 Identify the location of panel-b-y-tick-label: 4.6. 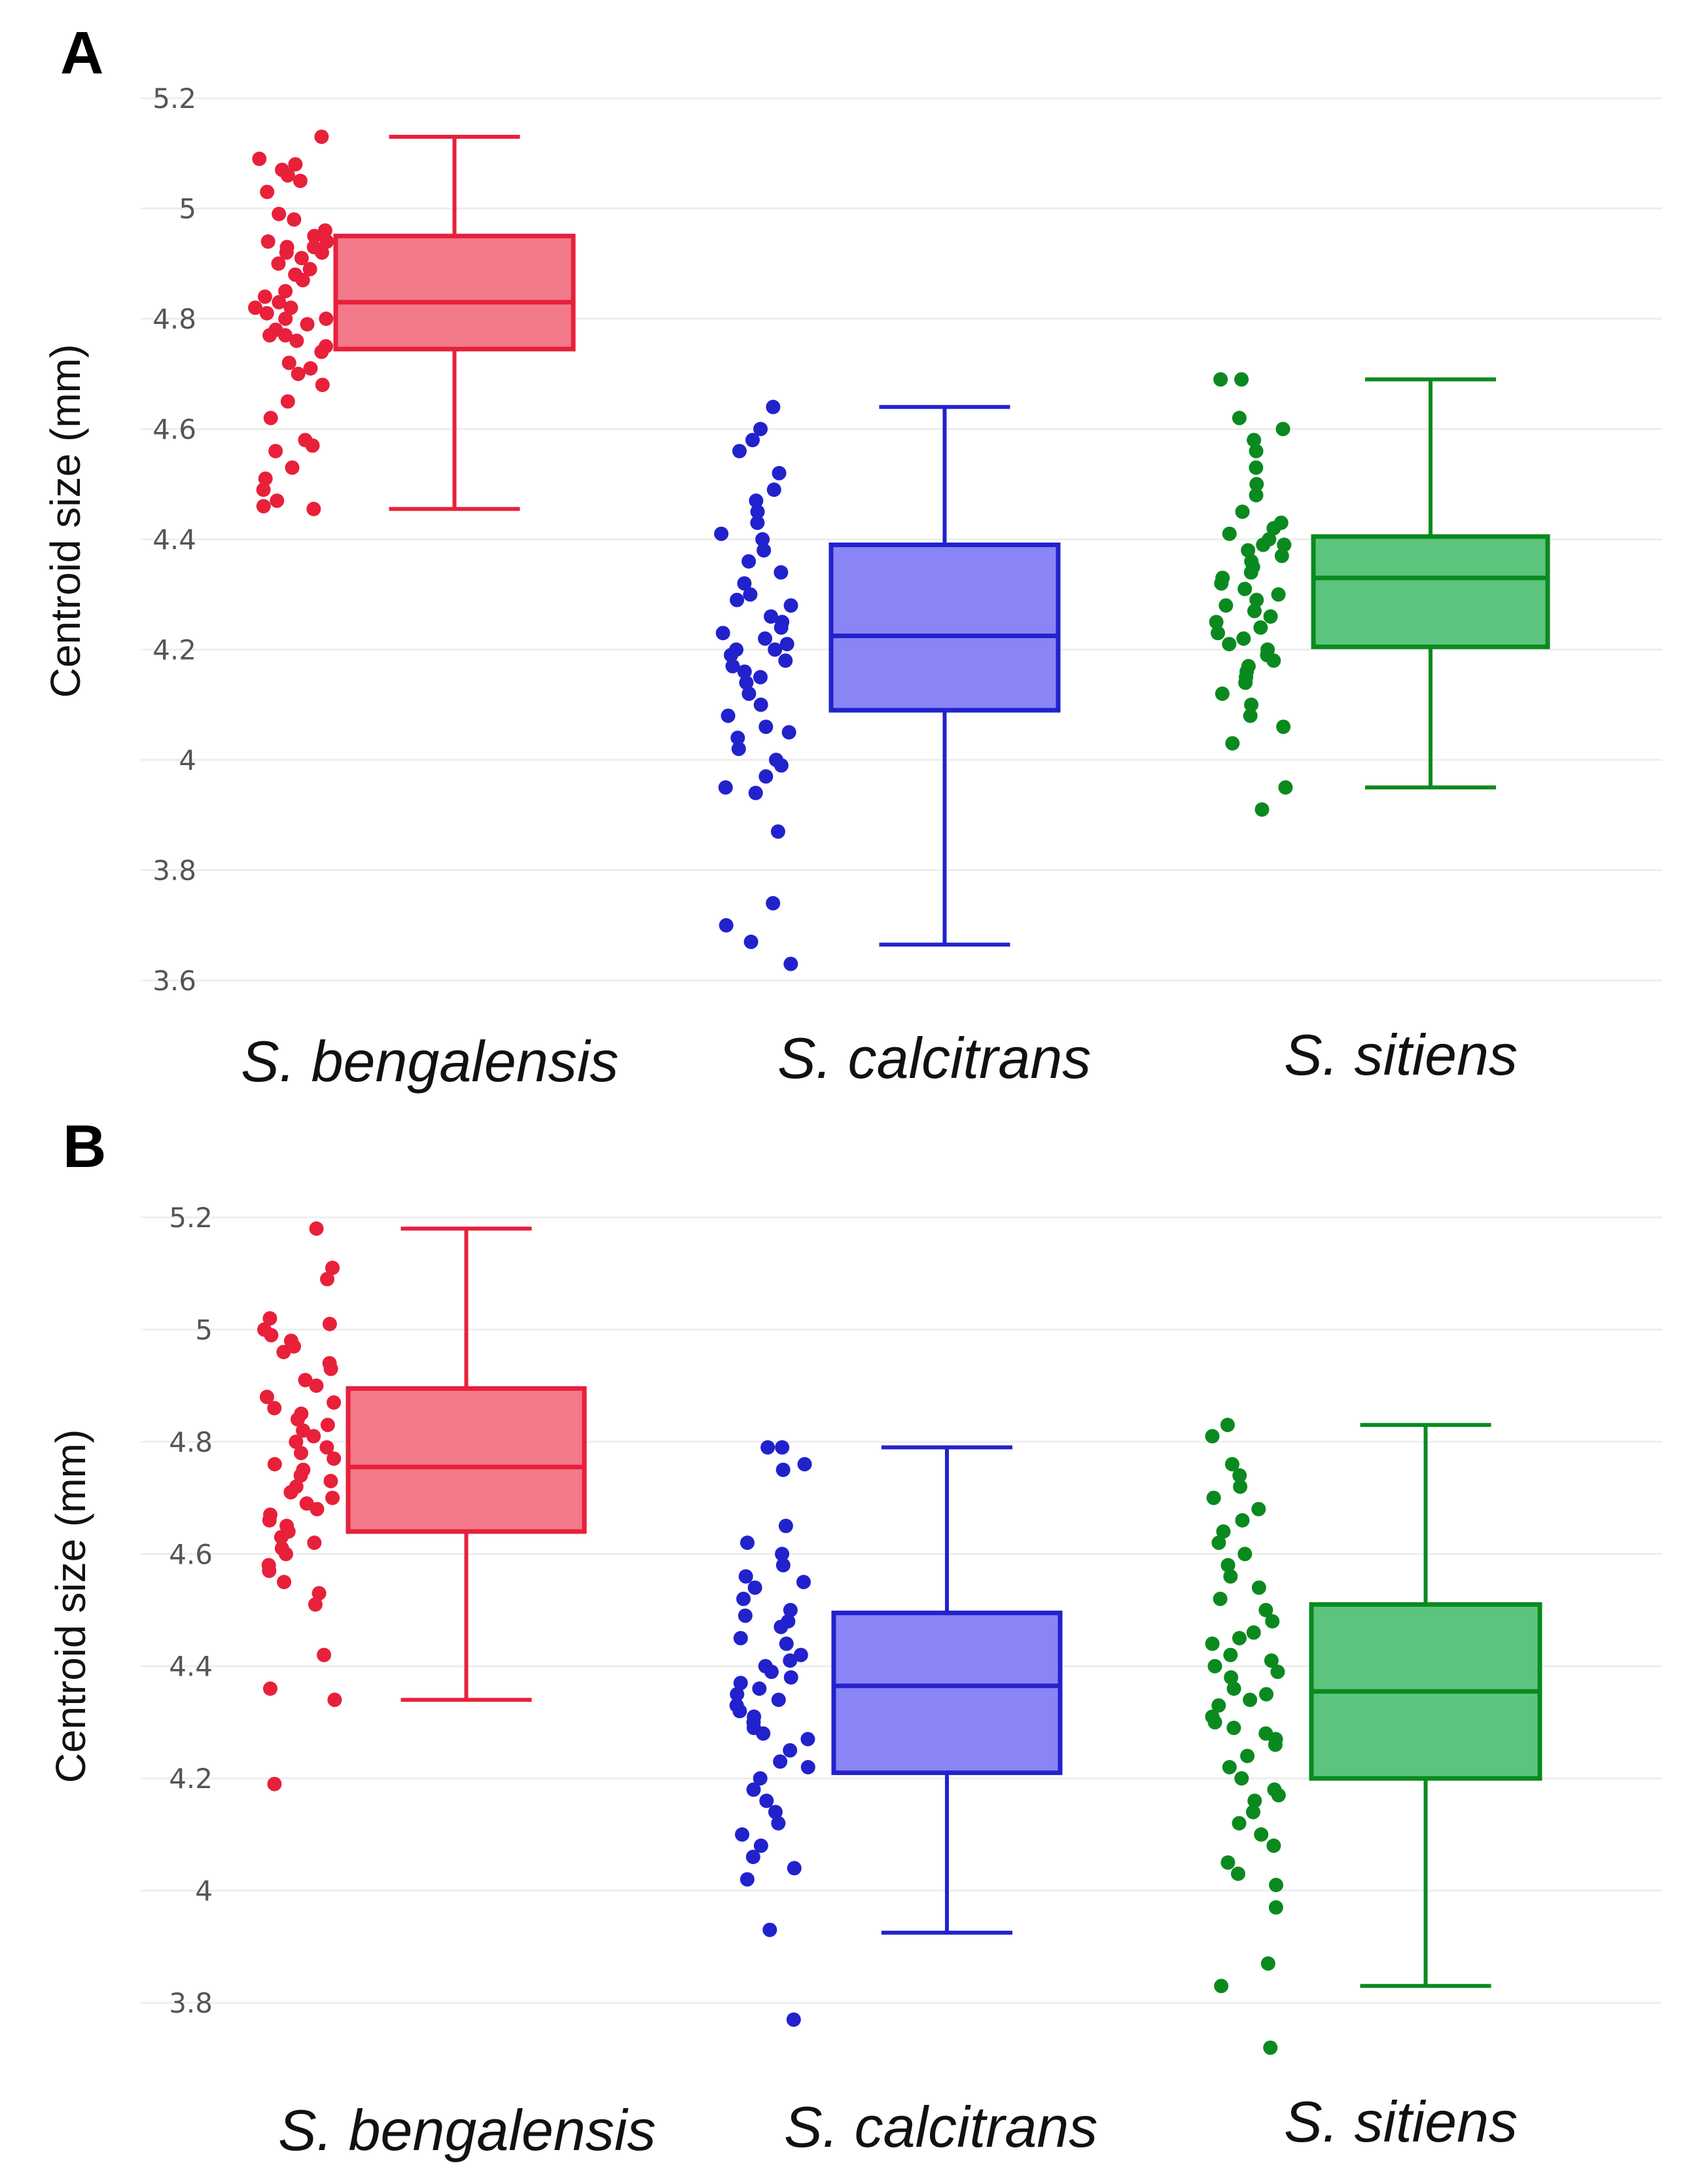
(191, 1554).